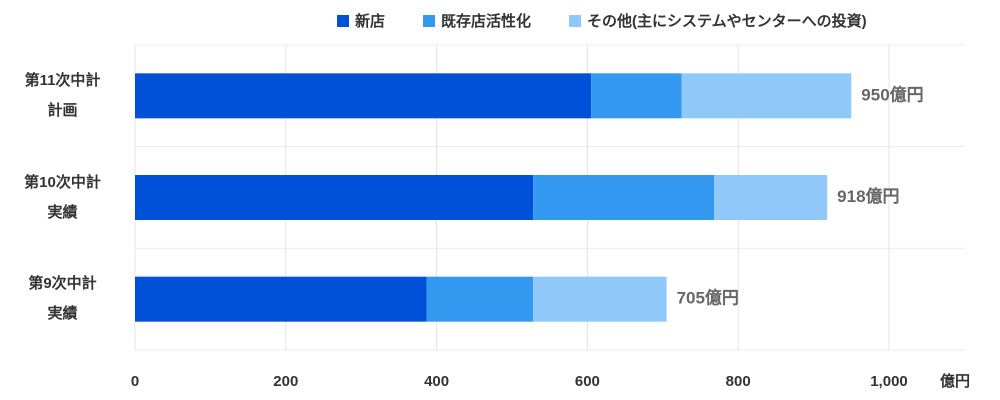 The width and height of the screenshot is (1000, 400). I want to click on total-label: 918億円, so click(868, 196).